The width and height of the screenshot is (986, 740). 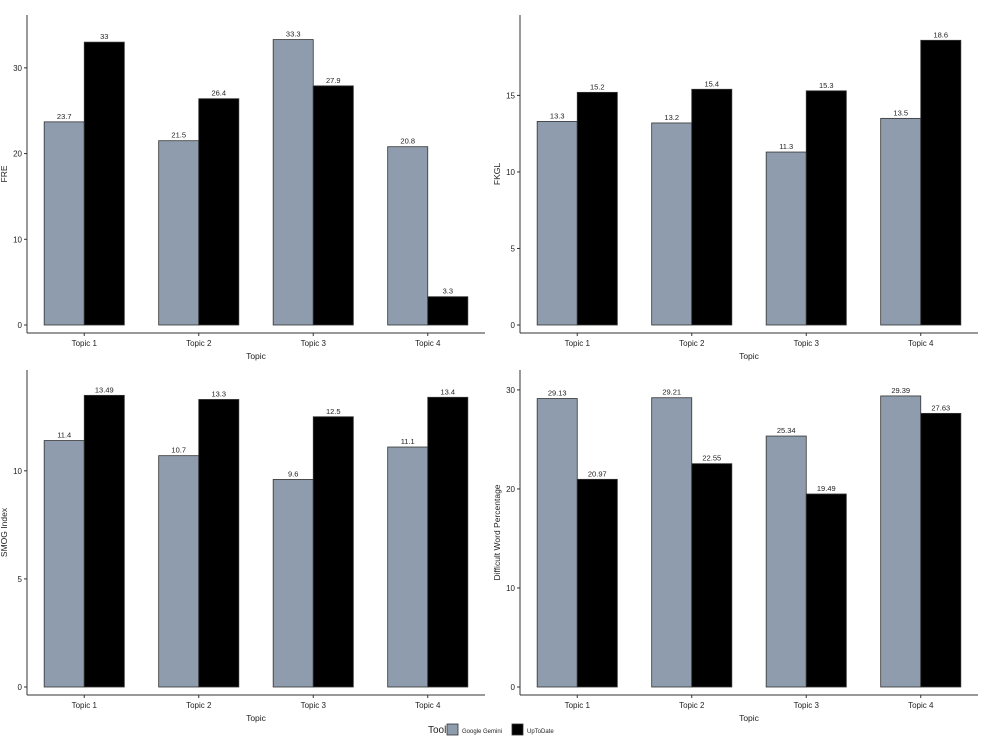 I want to click on data-label: 13.4, so click(x=447, y=391).